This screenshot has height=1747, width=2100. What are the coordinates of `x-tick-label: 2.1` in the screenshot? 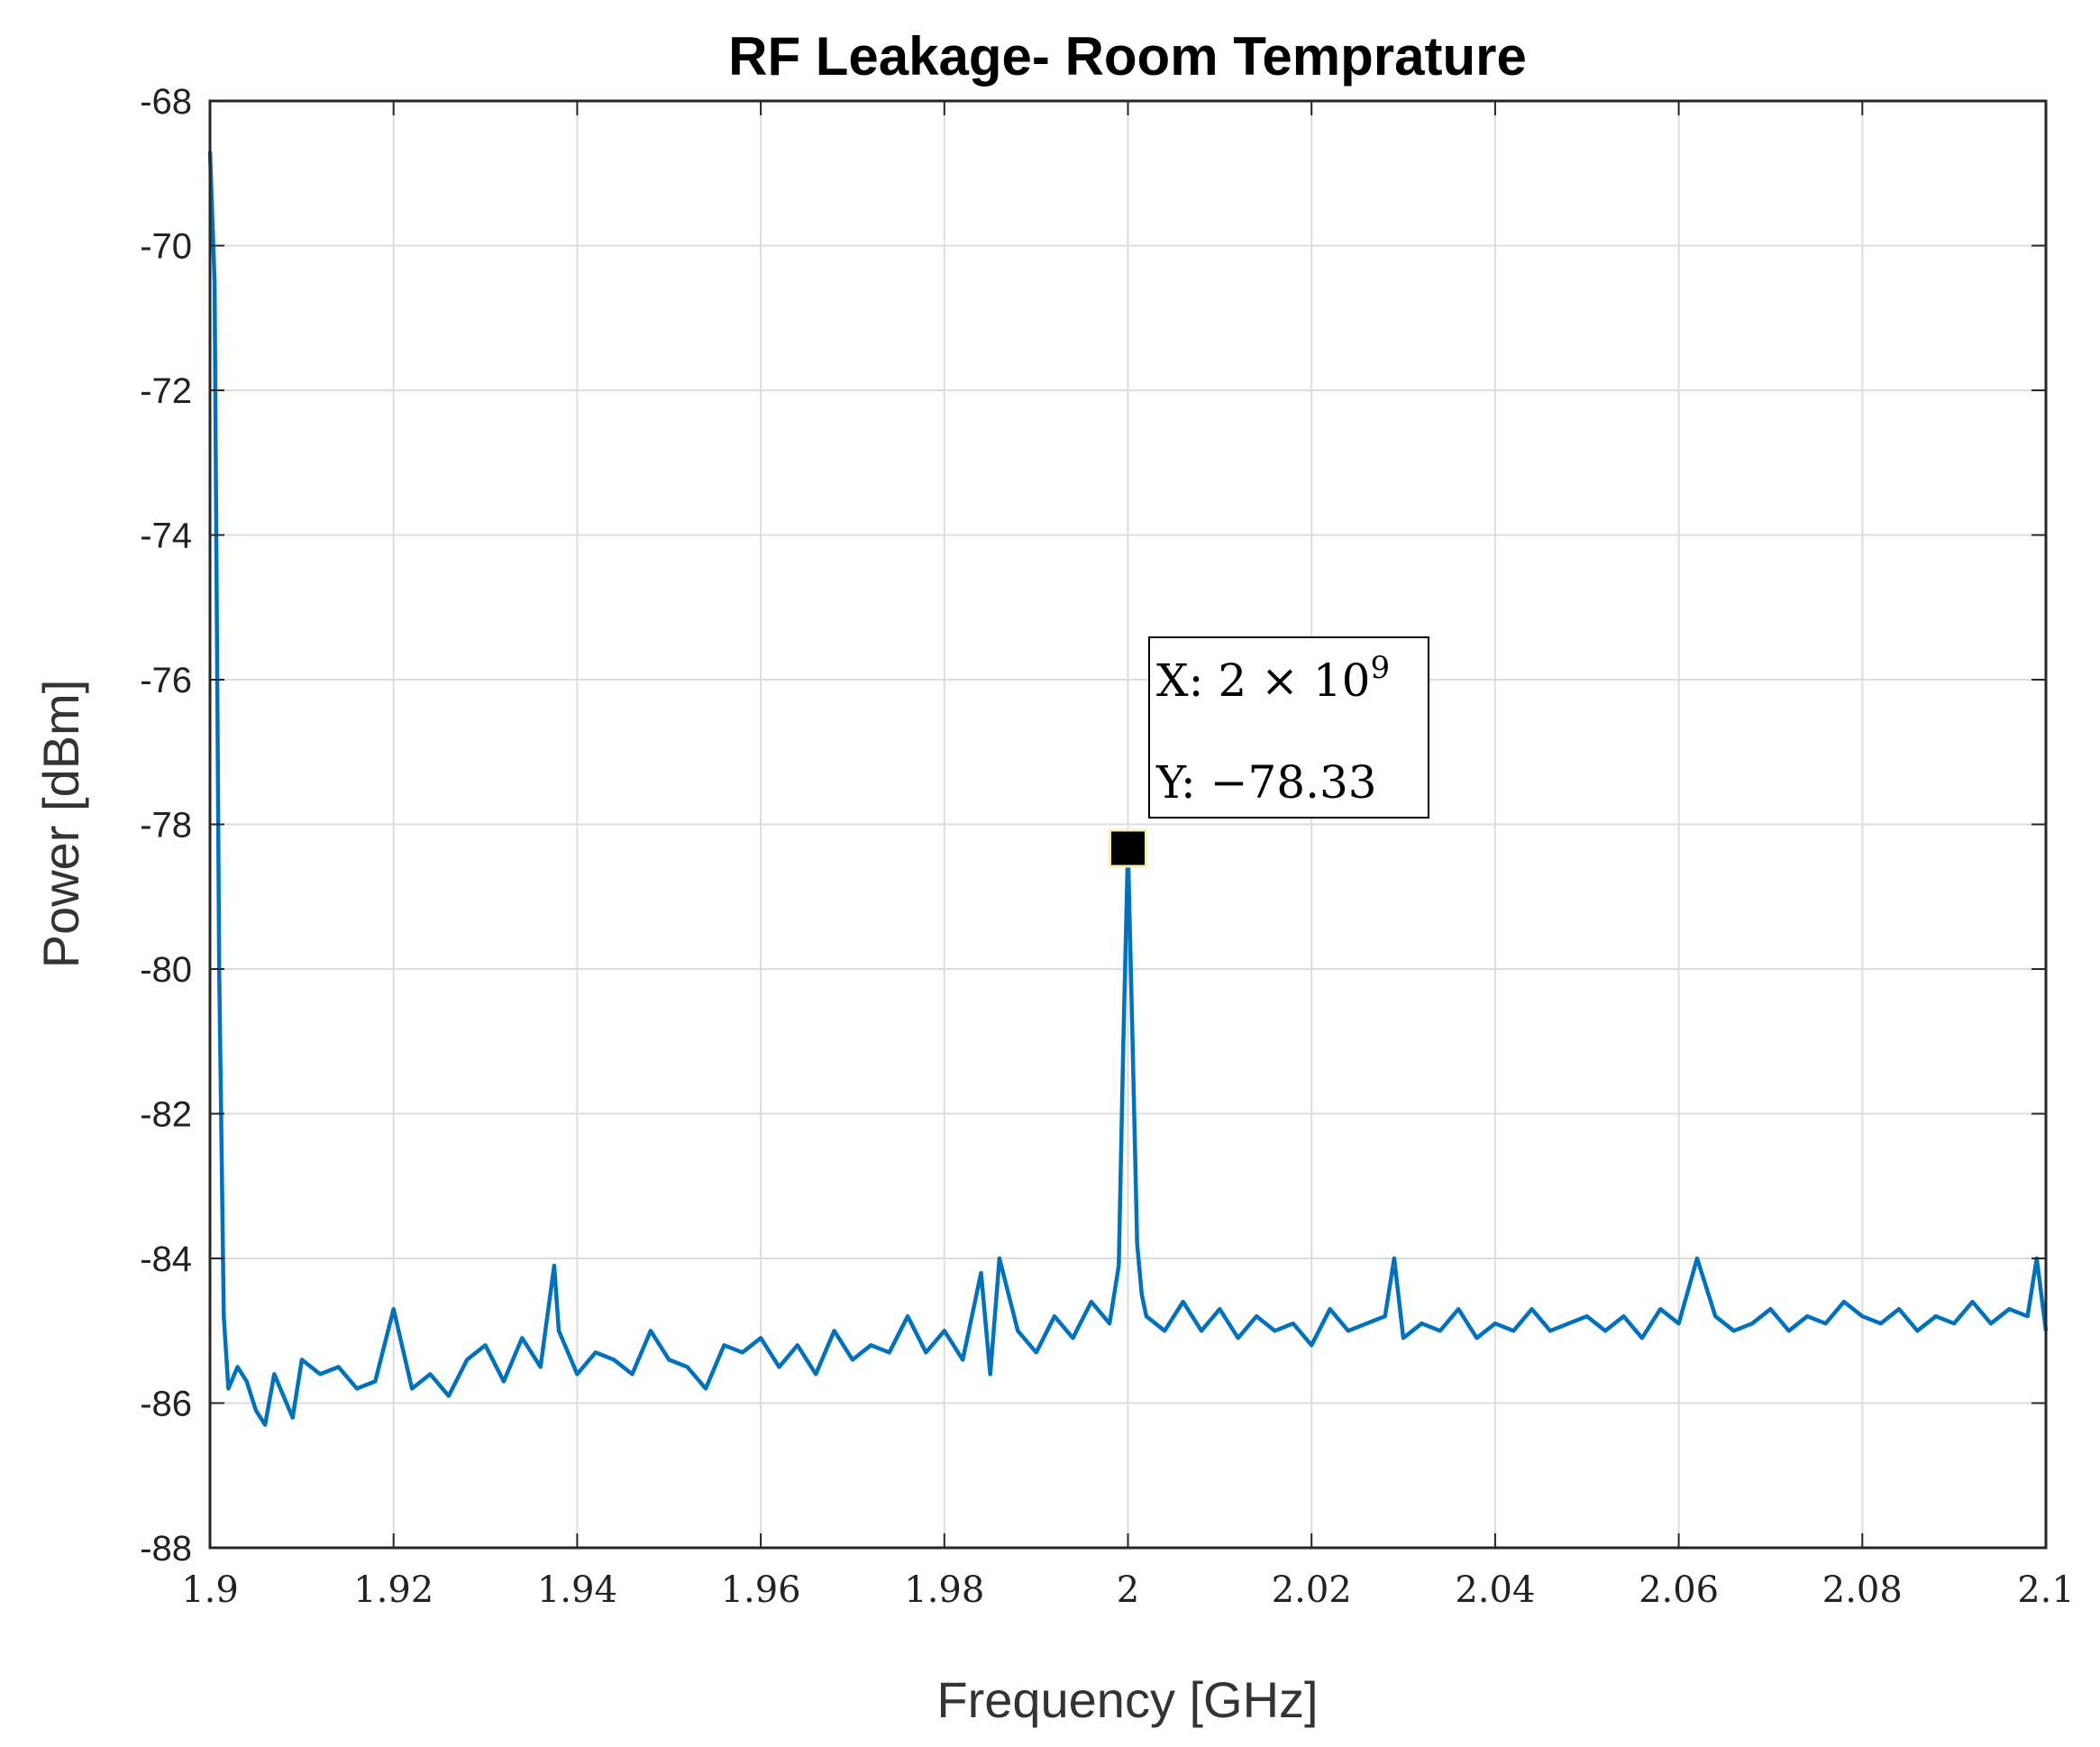 It's located at (2046, 1590).